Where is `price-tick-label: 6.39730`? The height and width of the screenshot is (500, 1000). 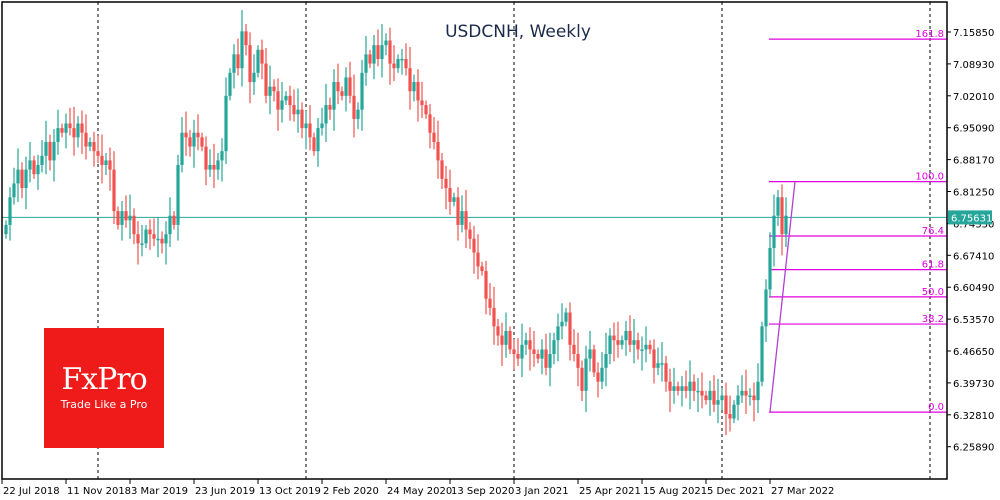
price-tick-label: 6.39730 is located at coordinates (973, 384).